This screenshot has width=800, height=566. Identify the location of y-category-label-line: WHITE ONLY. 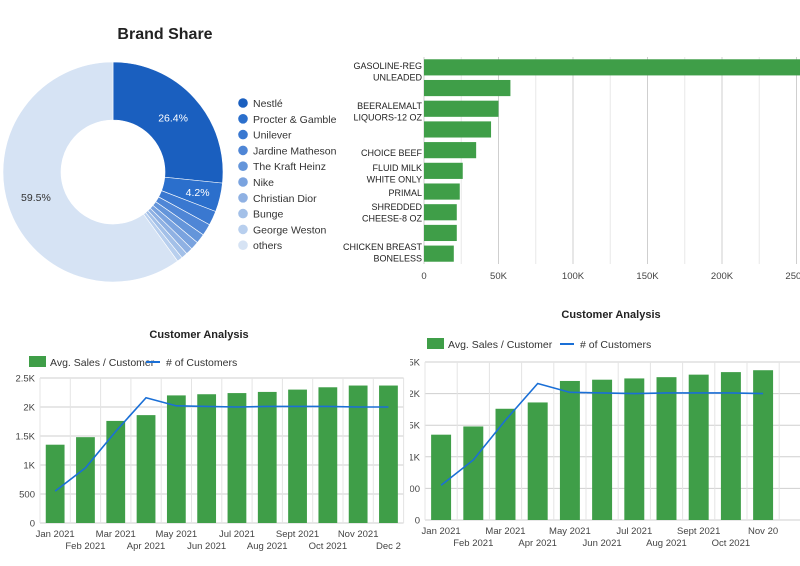
(394, 180).